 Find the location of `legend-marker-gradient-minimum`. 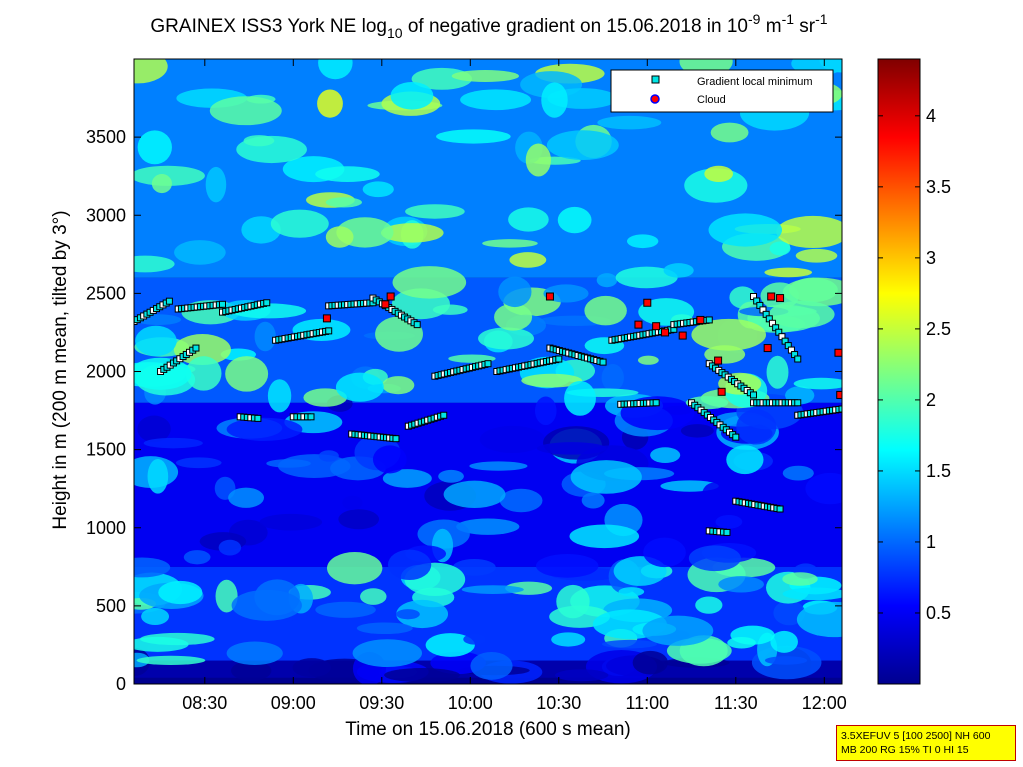

legend-marker-gradient-minimum is located at coordinates (655, 79).